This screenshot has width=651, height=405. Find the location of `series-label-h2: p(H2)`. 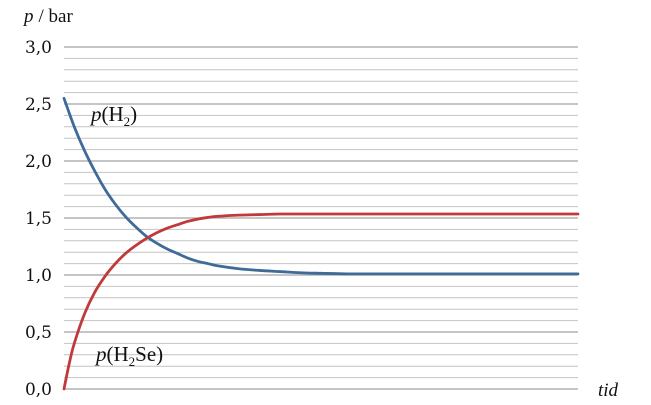

series-label-h2: p(H2) is located at coordinates (113, 115).